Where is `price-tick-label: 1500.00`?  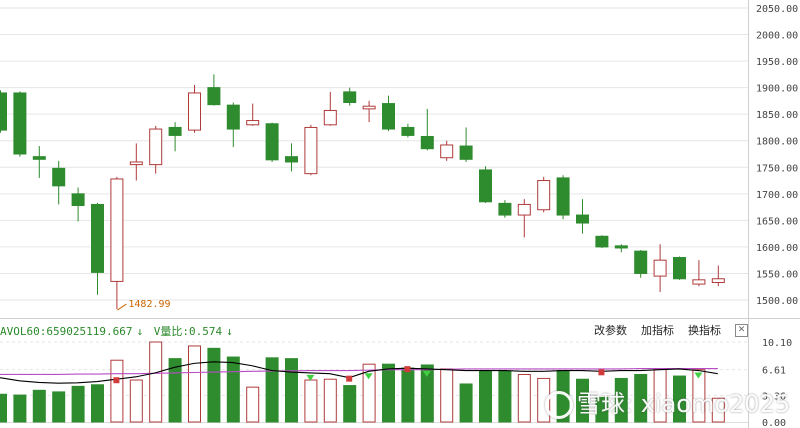 price-tick-label: 1500.00 is located at coordinates (777, 301).